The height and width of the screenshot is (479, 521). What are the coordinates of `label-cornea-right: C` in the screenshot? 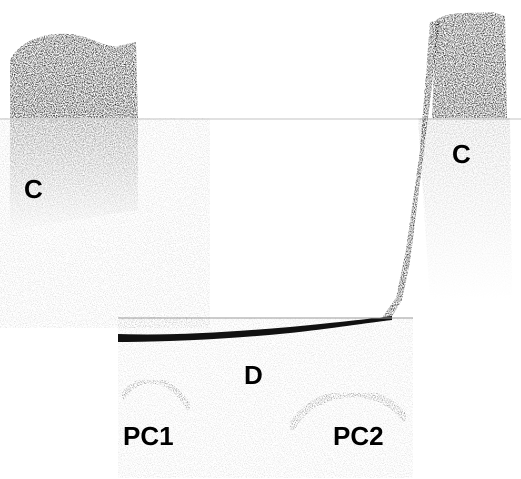 It's located at (461, 154).